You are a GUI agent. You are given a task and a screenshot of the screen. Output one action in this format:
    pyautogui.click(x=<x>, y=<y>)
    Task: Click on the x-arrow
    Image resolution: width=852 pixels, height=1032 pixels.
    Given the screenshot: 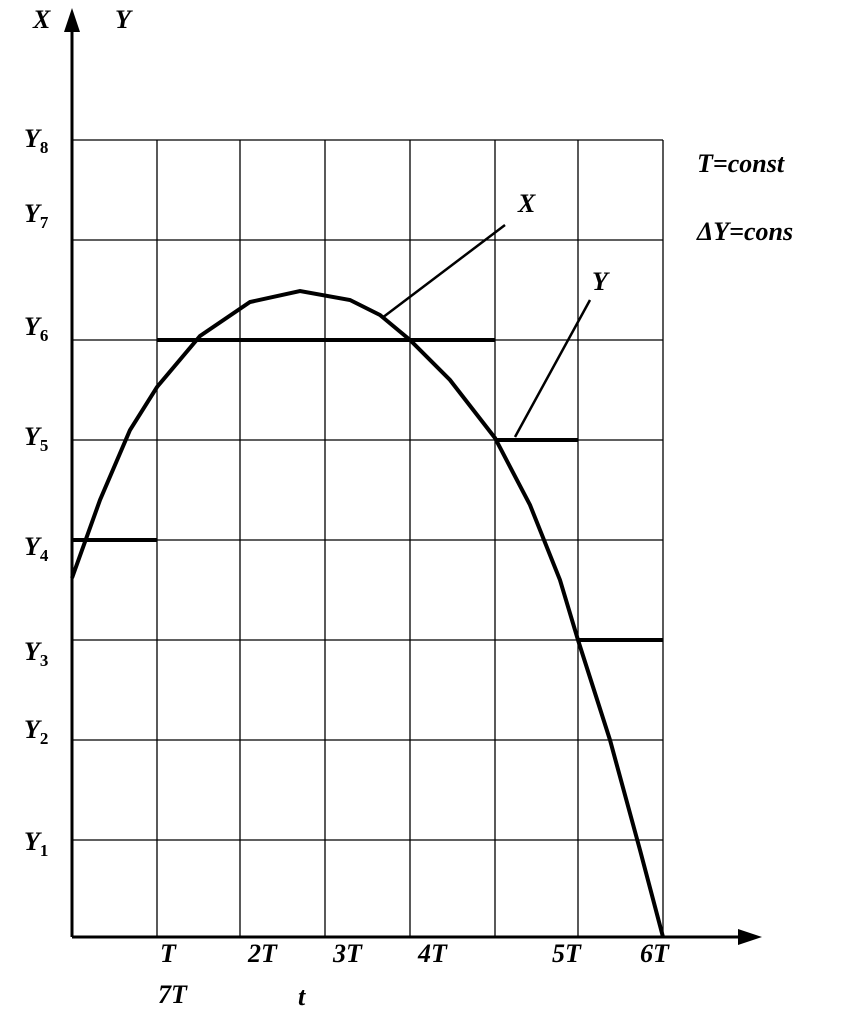 What is the action you would take?
    pyautogui.click(x=750, y=937)
    